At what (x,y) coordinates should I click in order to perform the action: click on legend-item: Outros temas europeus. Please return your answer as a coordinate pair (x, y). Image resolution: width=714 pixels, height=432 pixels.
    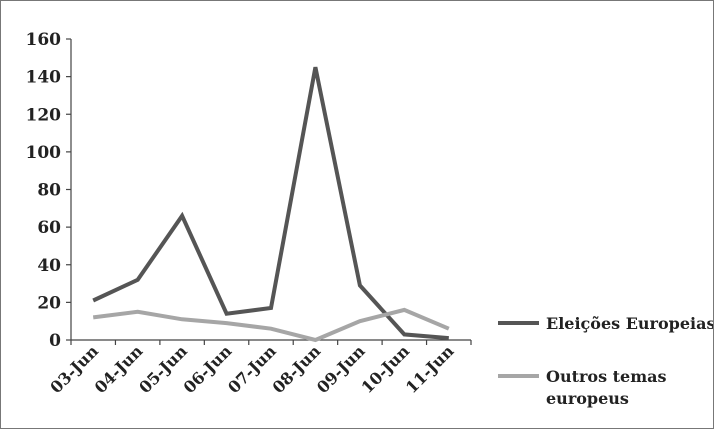
    Looking at the image, I should click on (582, 387).